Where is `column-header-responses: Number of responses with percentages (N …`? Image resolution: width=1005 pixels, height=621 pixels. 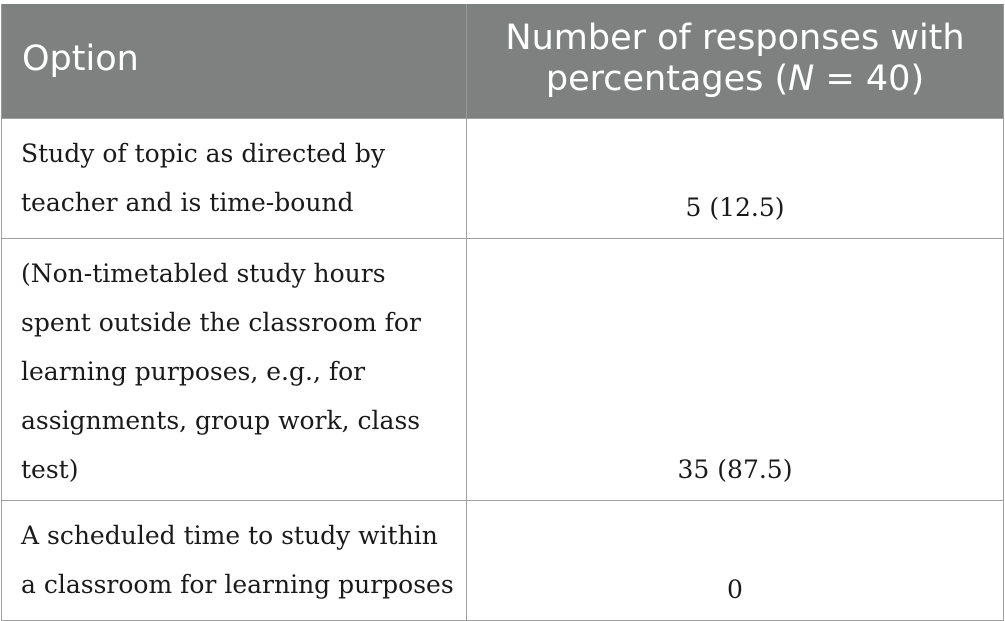
column-header-responses: Number of responses with percentages (N … is located at coordinates (735, 61).